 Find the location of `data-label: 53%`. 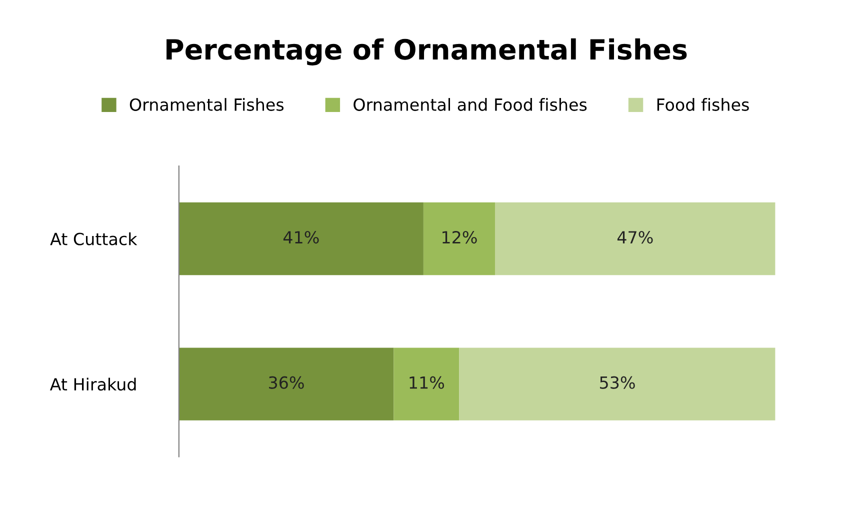

data-label: 53% is located at coordinates (617, 382).